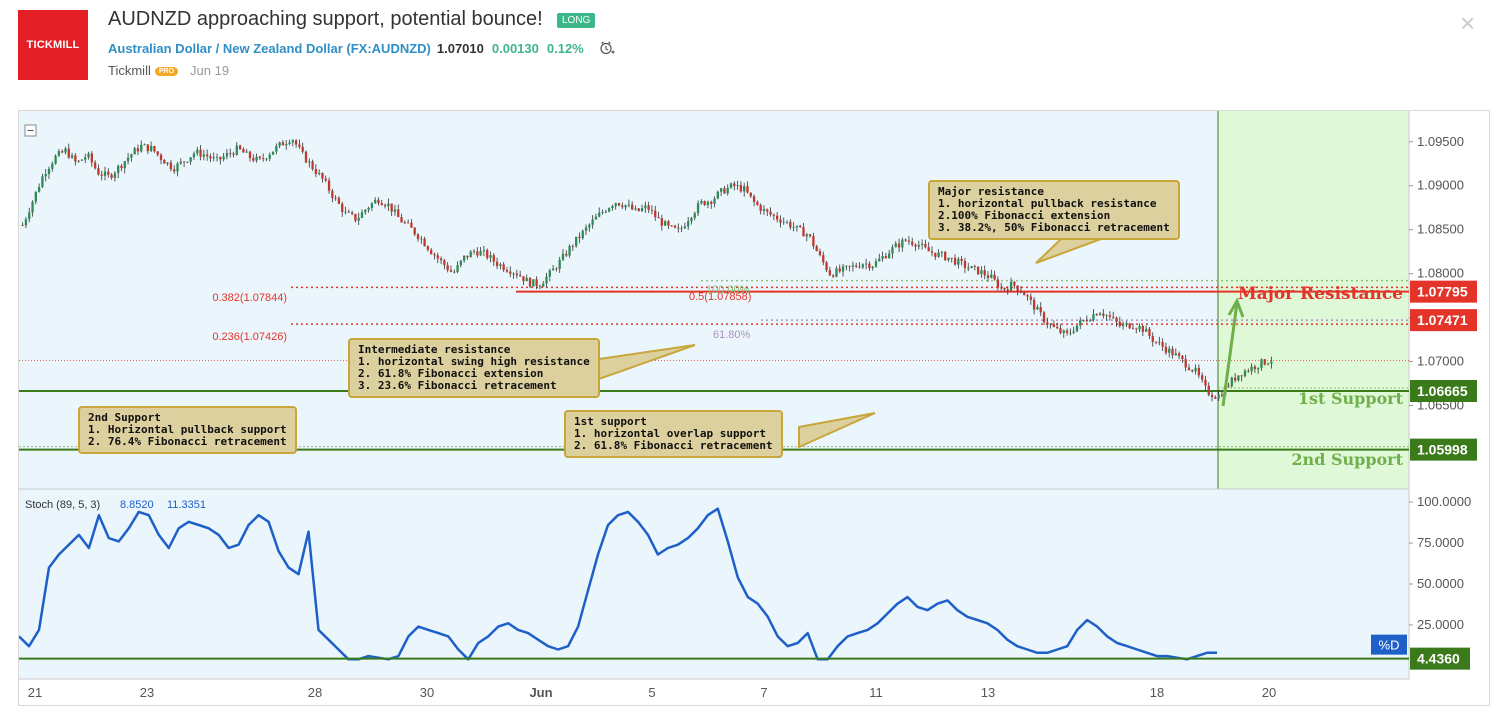  What do you see at coordinates (1440, 141) in the screenshot?
I see `price-axis-label: 1.09500` at bounding box center [1440, 141].